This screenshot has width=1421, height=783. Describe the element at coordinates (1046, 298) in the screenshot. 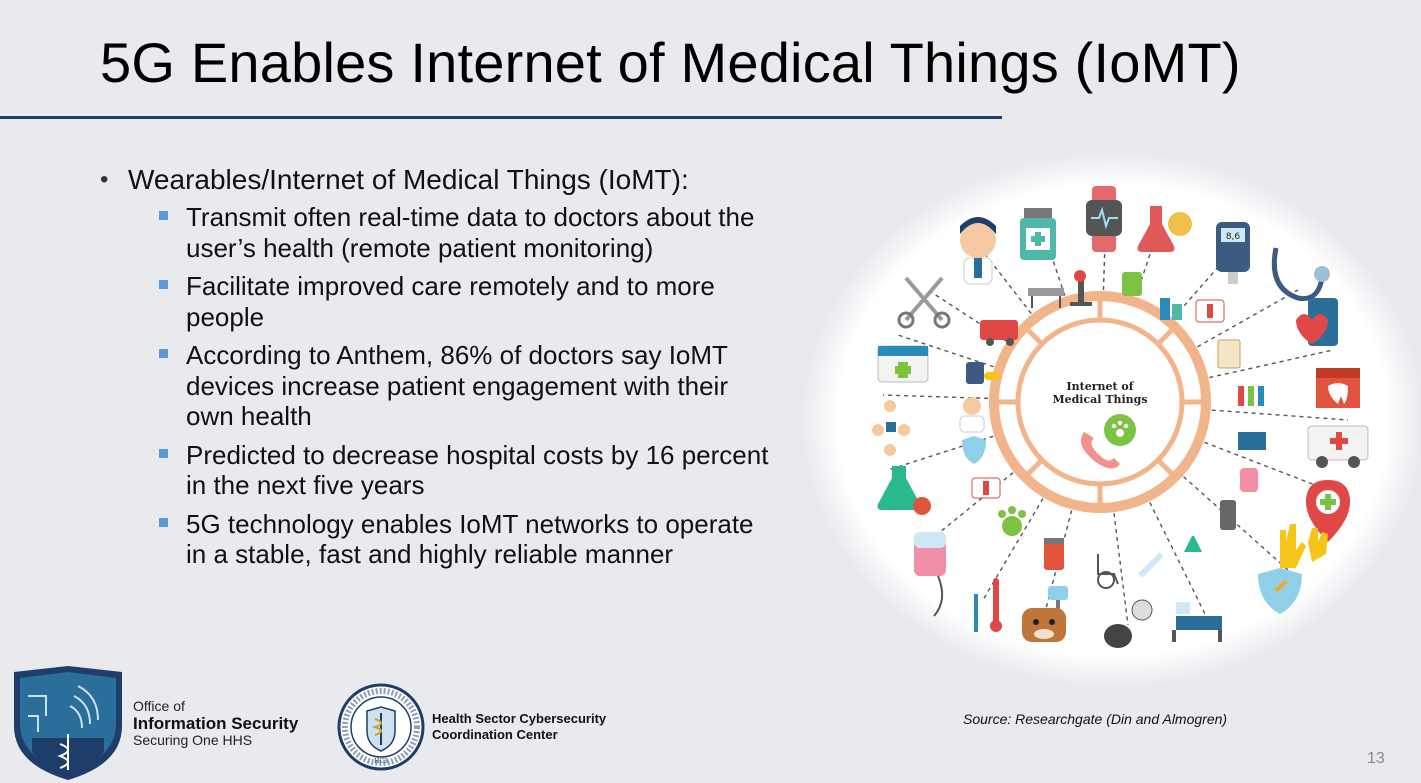

I see `stretcher-icon` at that location.